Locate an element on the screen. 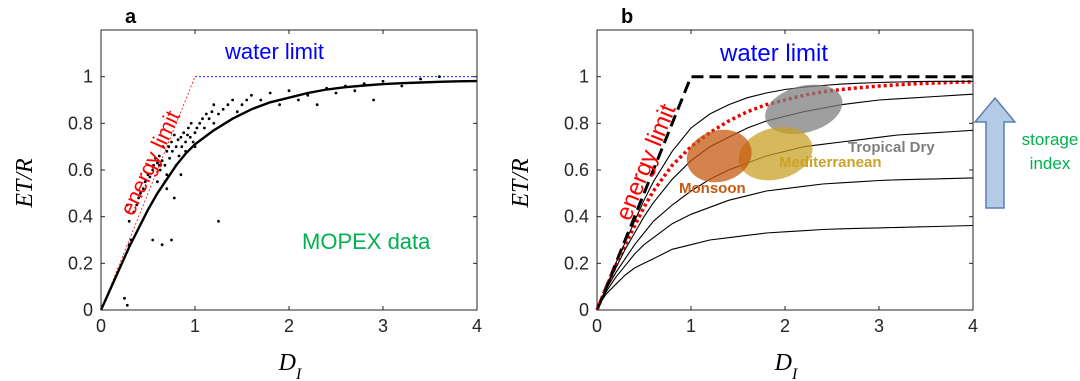  panel-a-dataset-label: MOPEX data is located at coordinates (366, 241).